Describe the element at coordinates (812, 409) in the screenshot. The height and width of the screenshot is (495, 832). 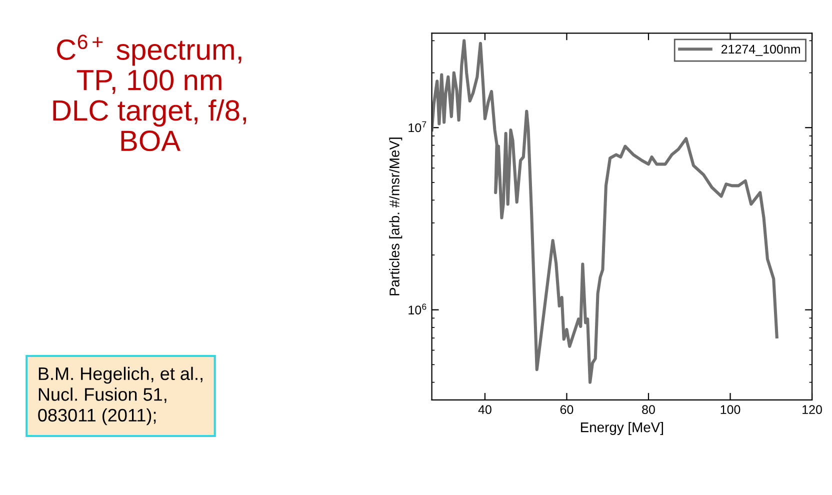
I see `x-tick-label: 120` at that location.